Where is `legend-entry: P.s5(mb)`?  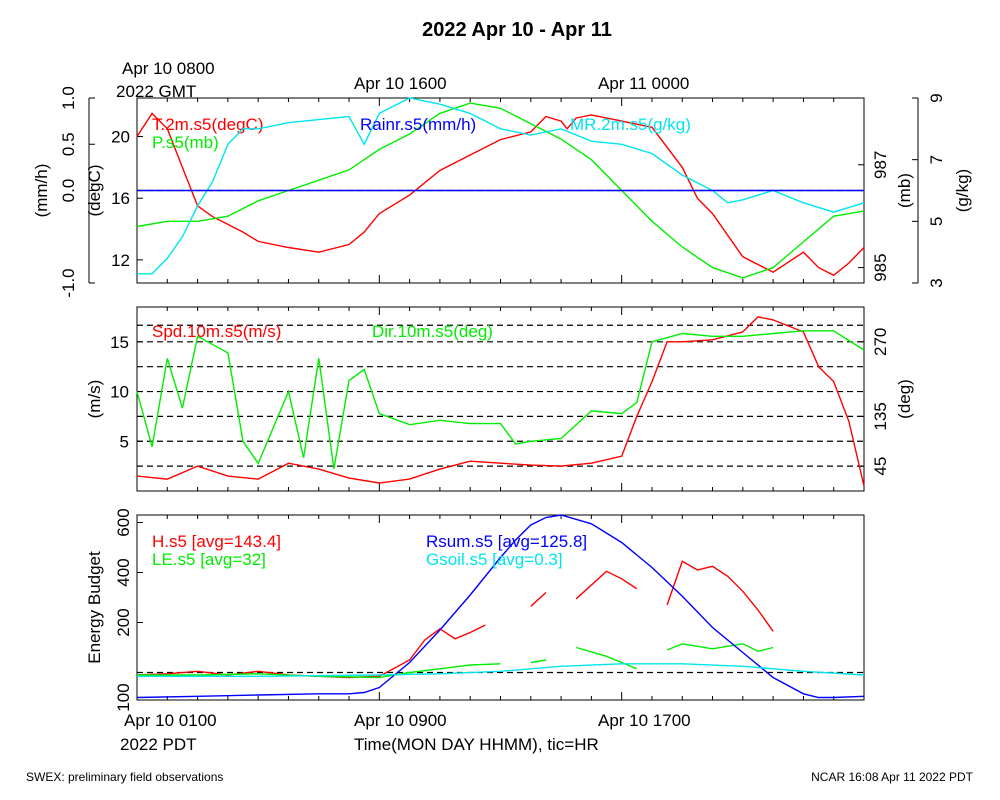
legend-entry: P.s5(mb) is located at coordinates (185, 142).